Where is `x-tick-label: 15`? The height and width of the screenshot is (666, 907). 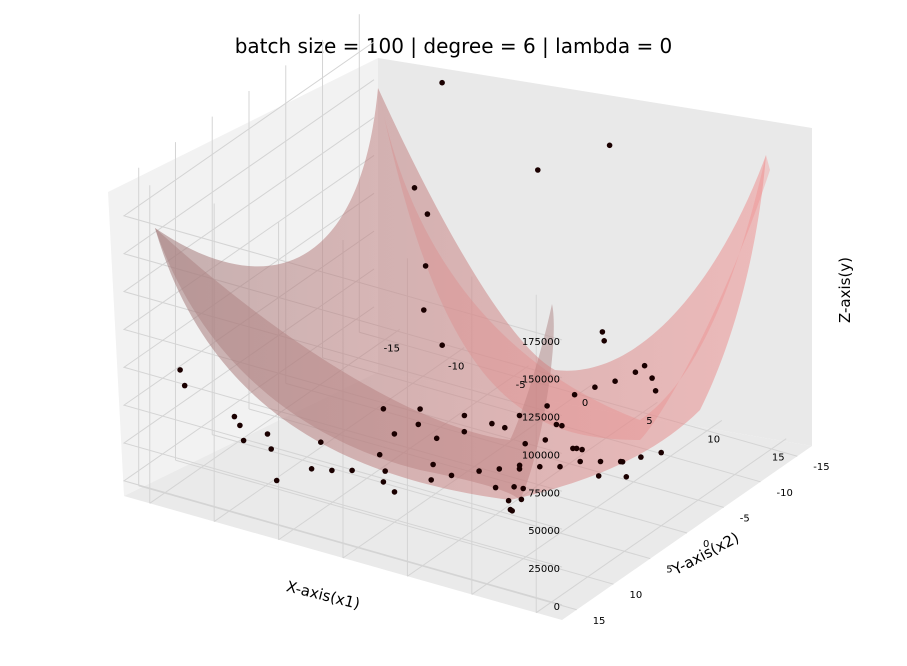
x-tick-label: 15 is located at coordinates (778, 458).